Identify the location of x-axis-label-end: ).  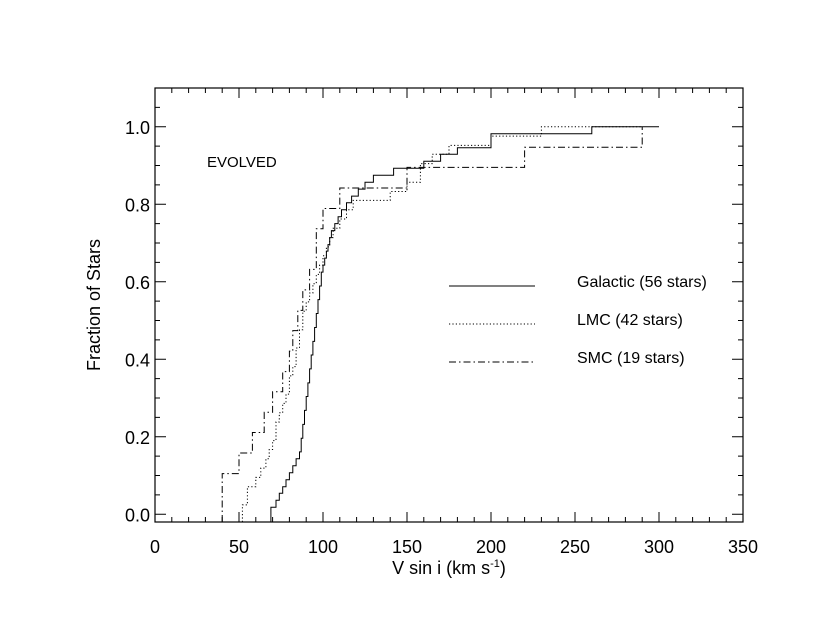
(503, 568).